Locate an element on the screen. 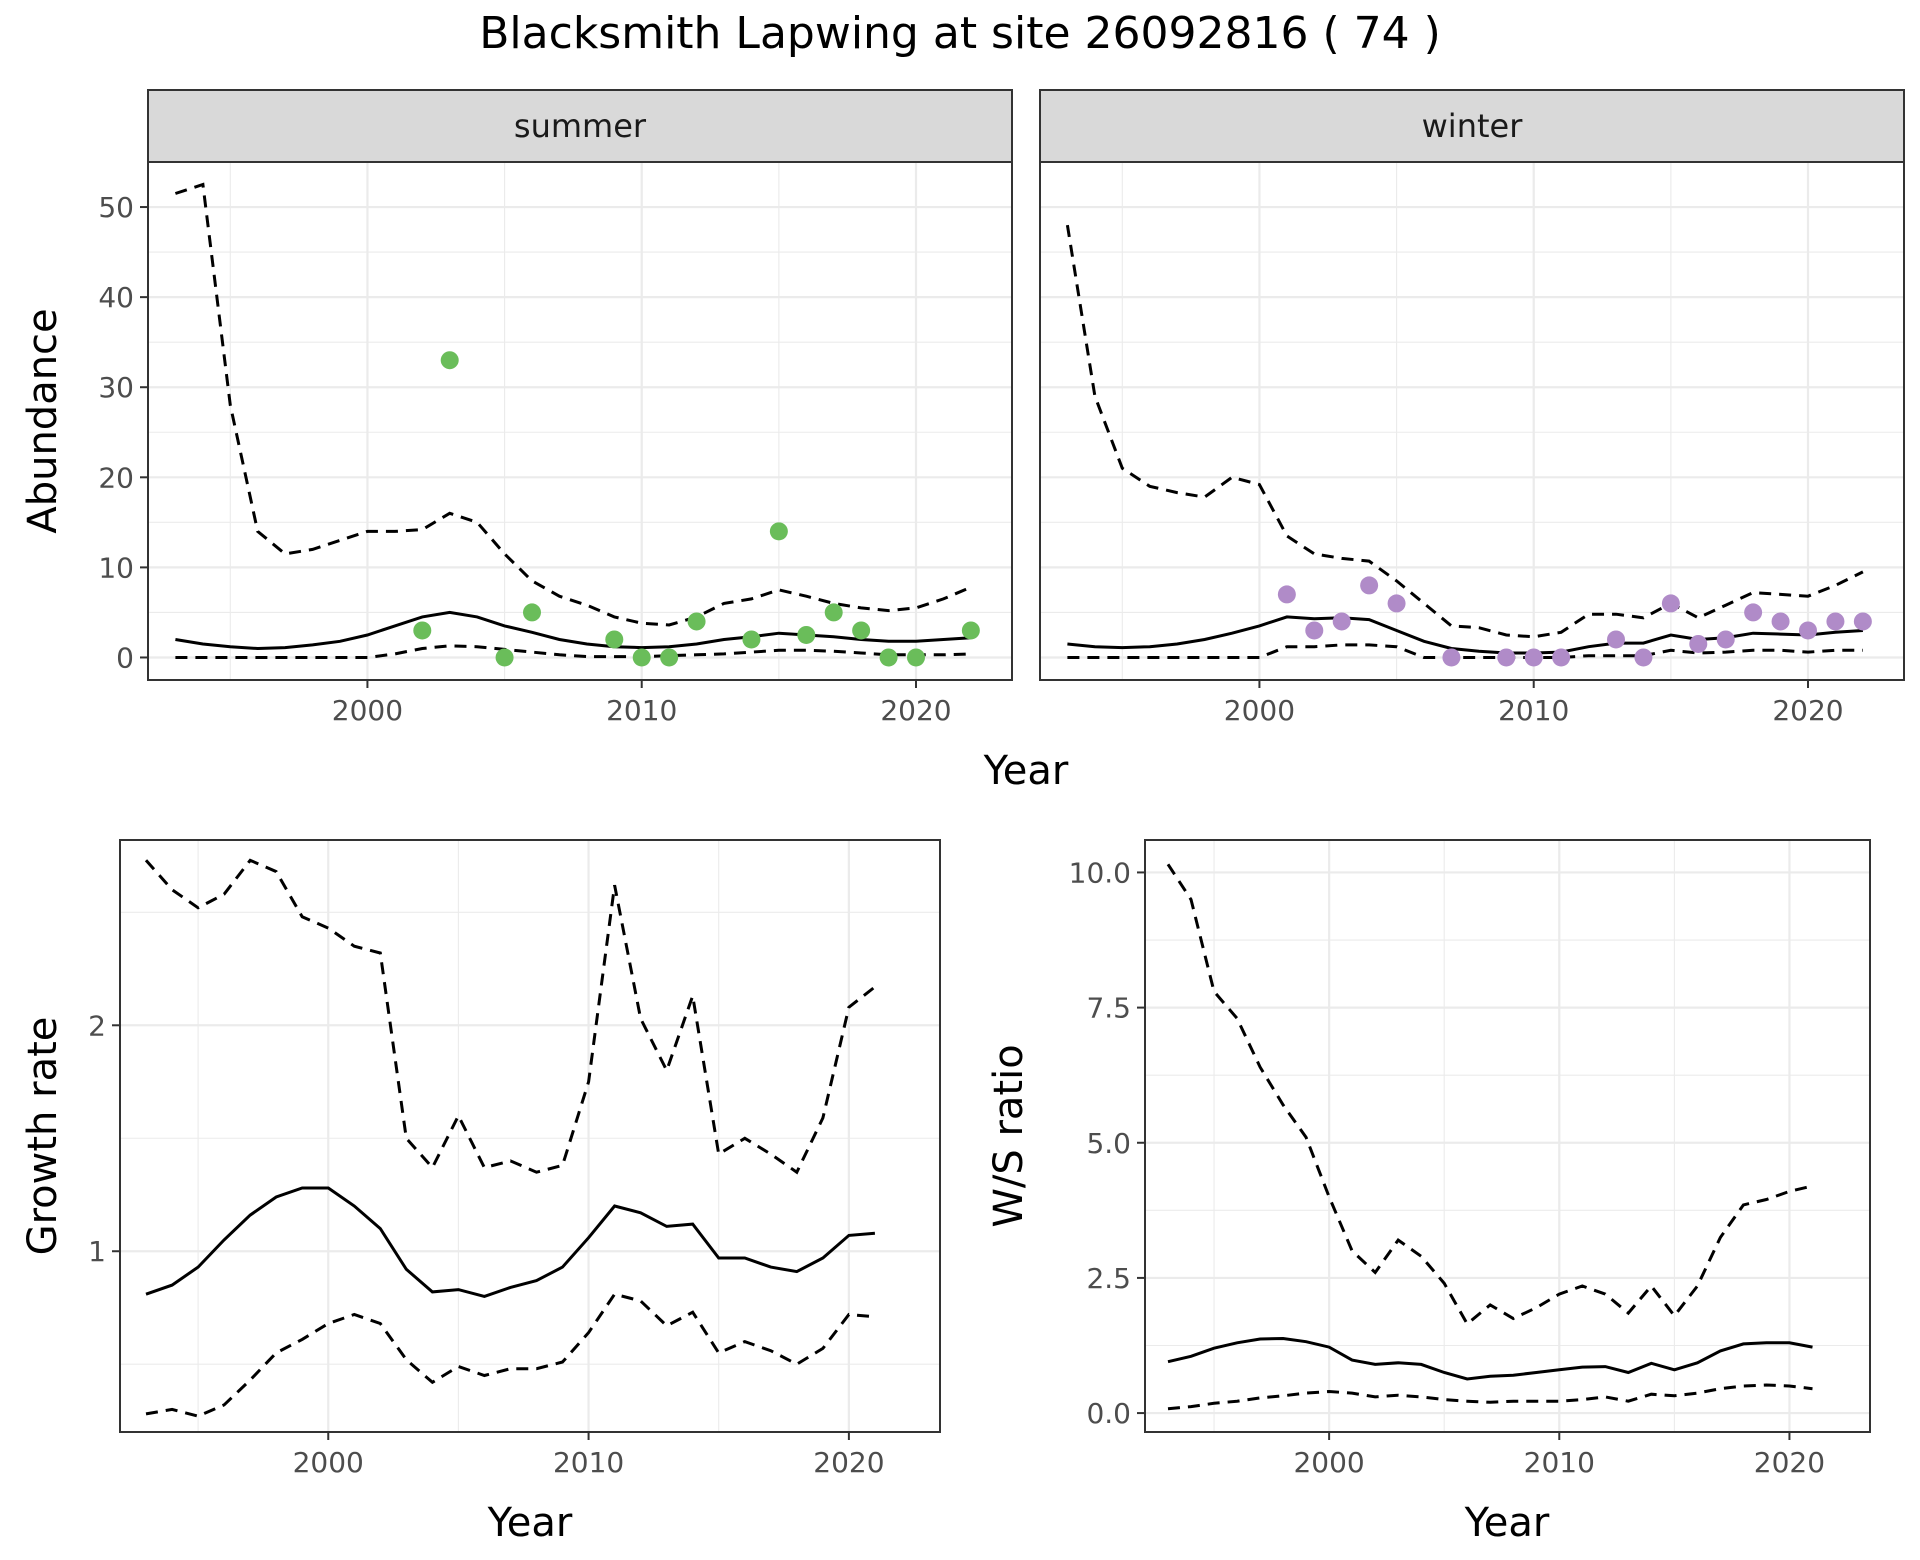 This screenshot has width=1920, height=1560. y-tick-label: 1 is located at coordinates (97, 1251).